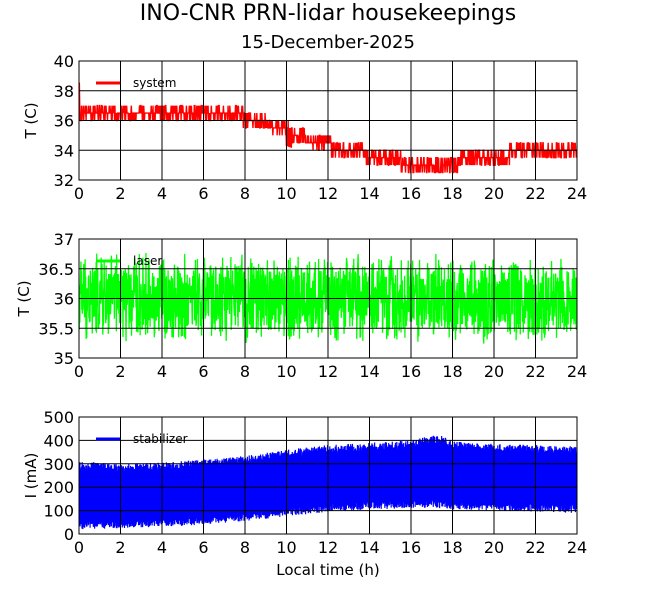 The width and height of the screenshot is (660, 595). What do you see at coordinates (64, 239) in the screenshot?
I see `y-tick-label: 37` at bounding box center [64, 239].